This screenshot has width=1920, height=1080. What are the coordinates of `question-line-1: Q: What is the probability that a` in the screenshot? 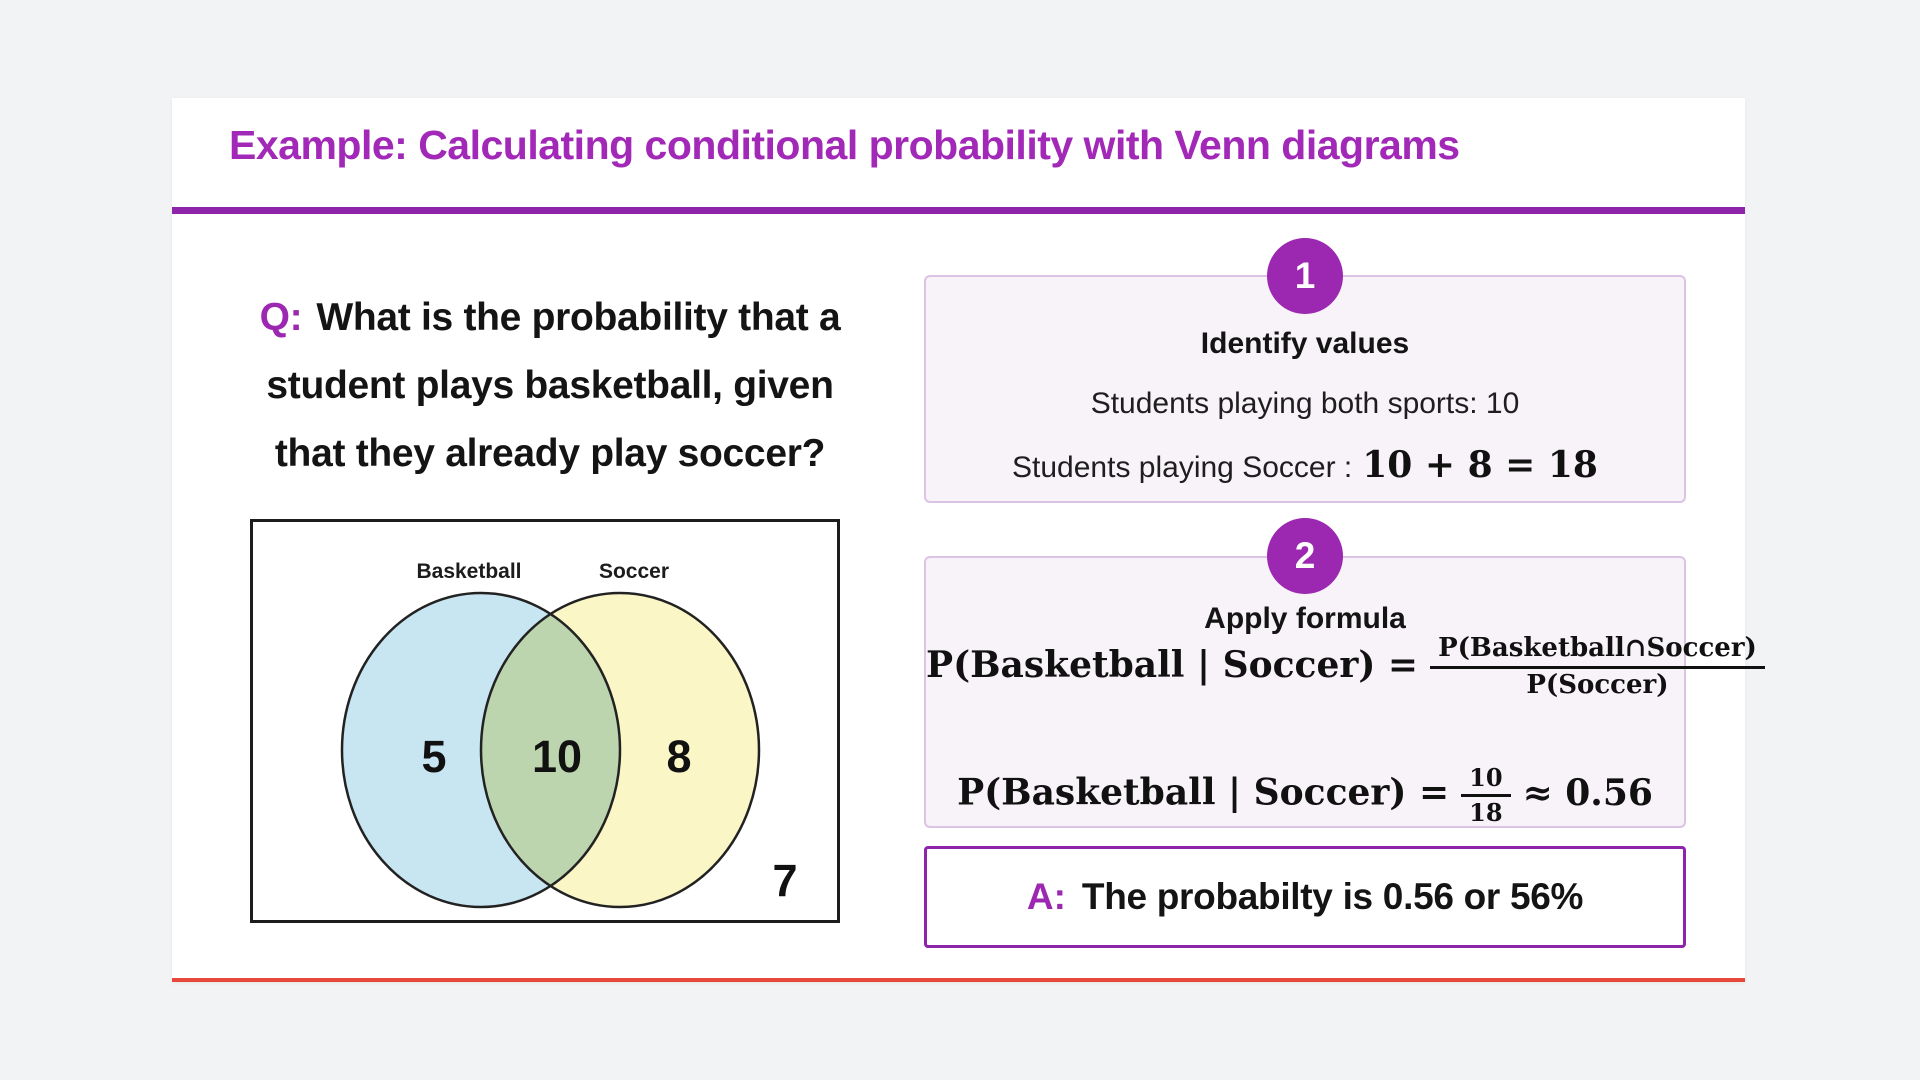 It's located at (550, 318).